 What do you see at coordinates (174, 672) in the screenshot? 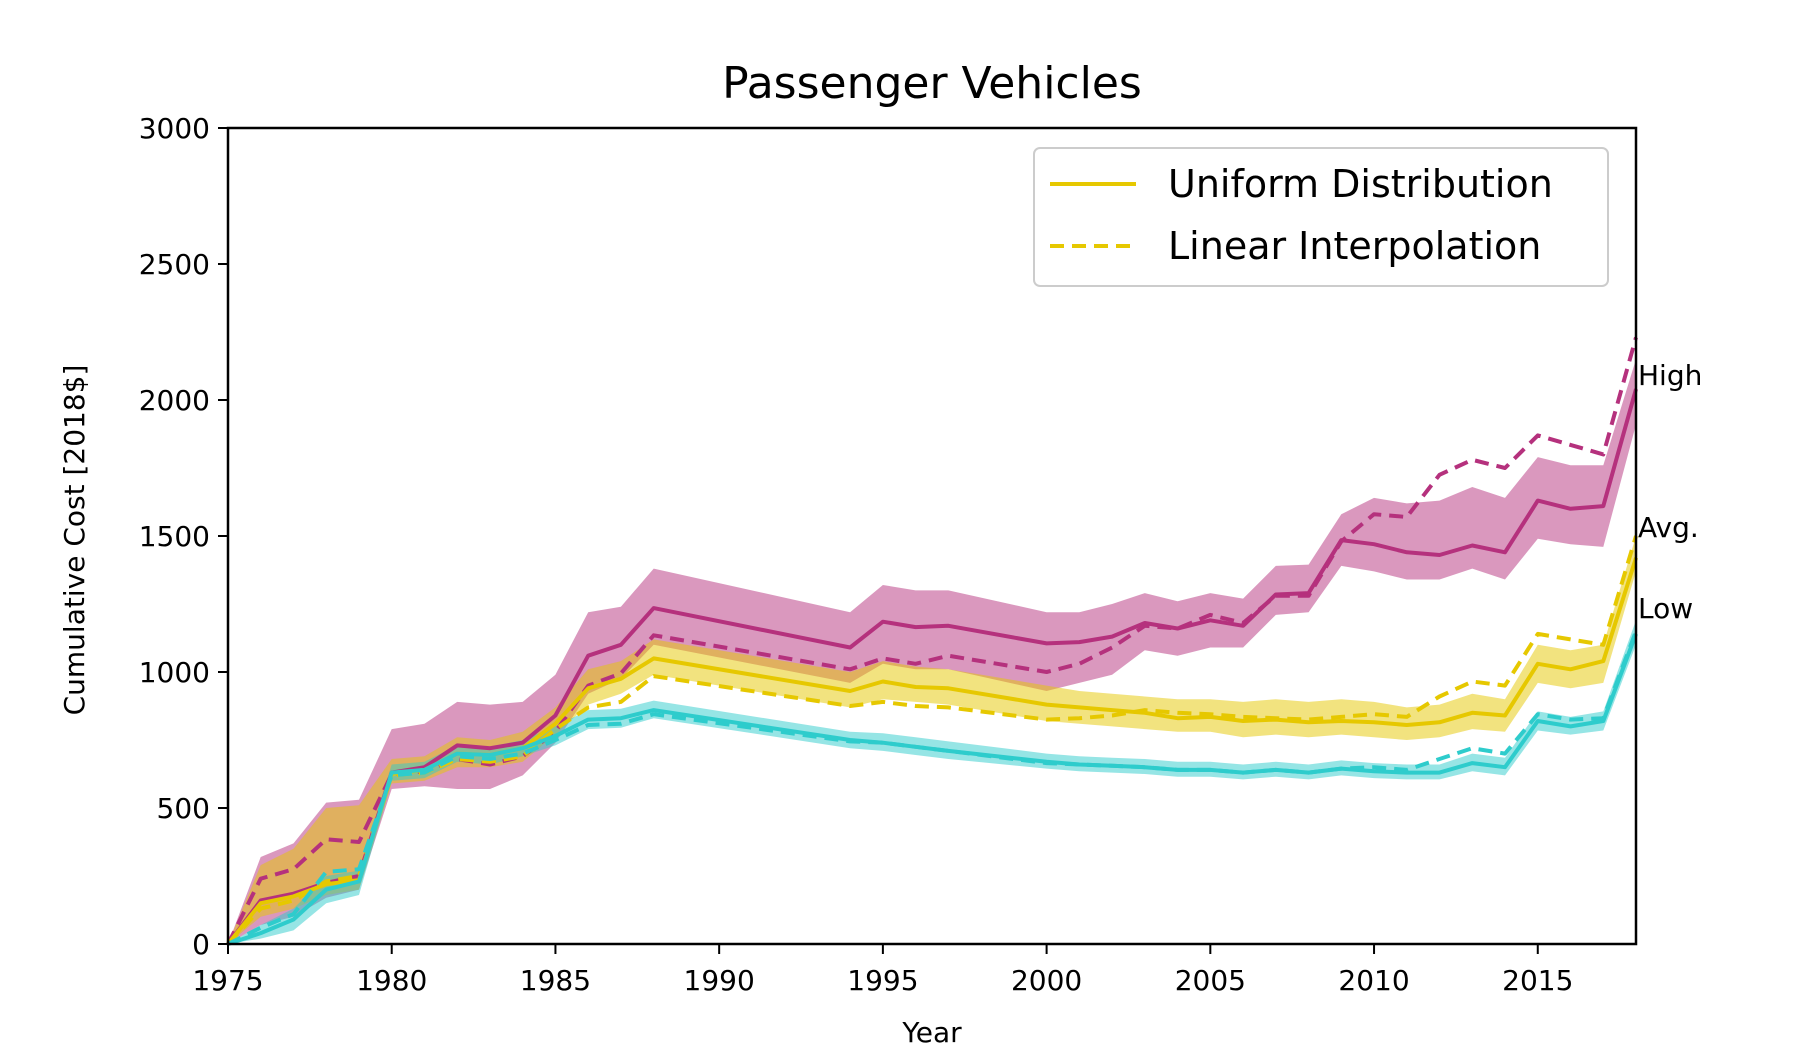
I see `y-tick-label: 1000` at bounding box center [174, 672].